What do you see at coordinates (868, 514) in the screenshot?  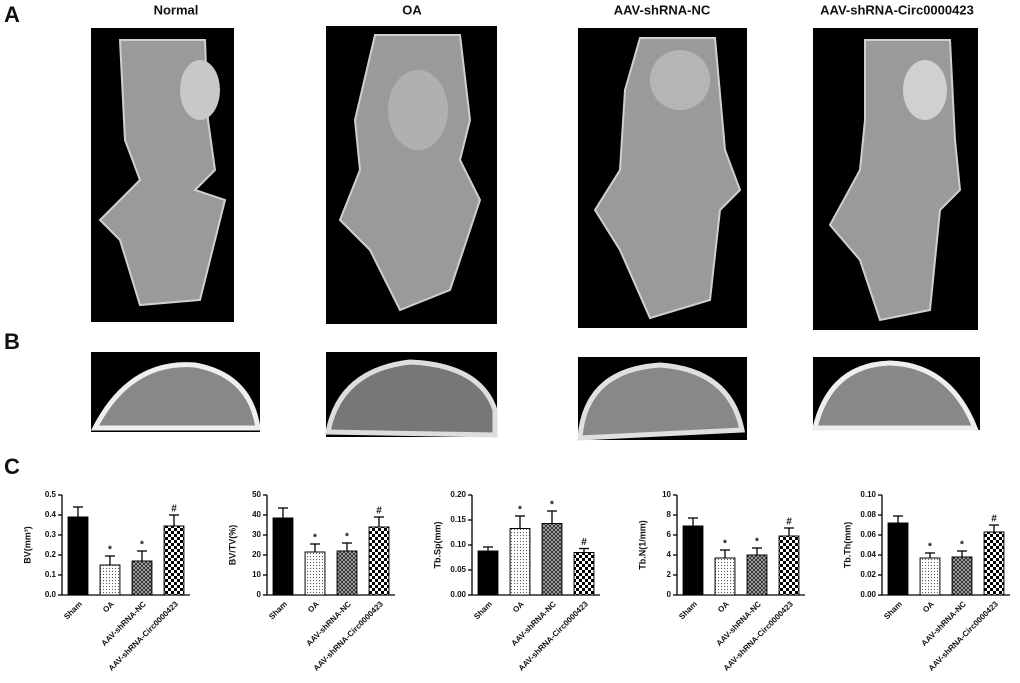 I see `y-tick-label: 0.08` at bounding box center [868, 514].